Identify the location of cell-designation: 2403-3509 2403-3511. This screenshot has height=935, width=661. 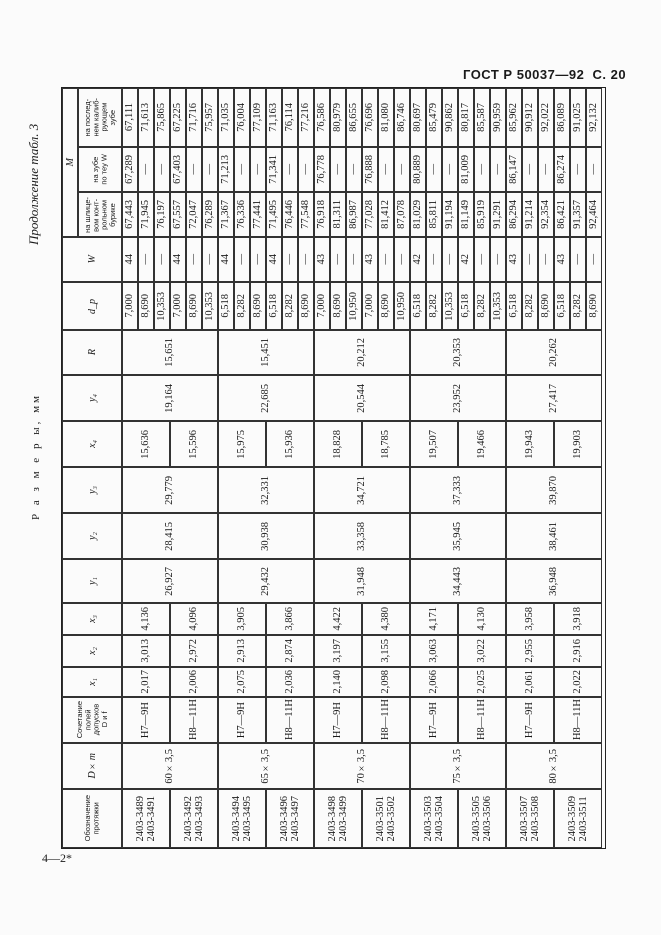
(578, 818).